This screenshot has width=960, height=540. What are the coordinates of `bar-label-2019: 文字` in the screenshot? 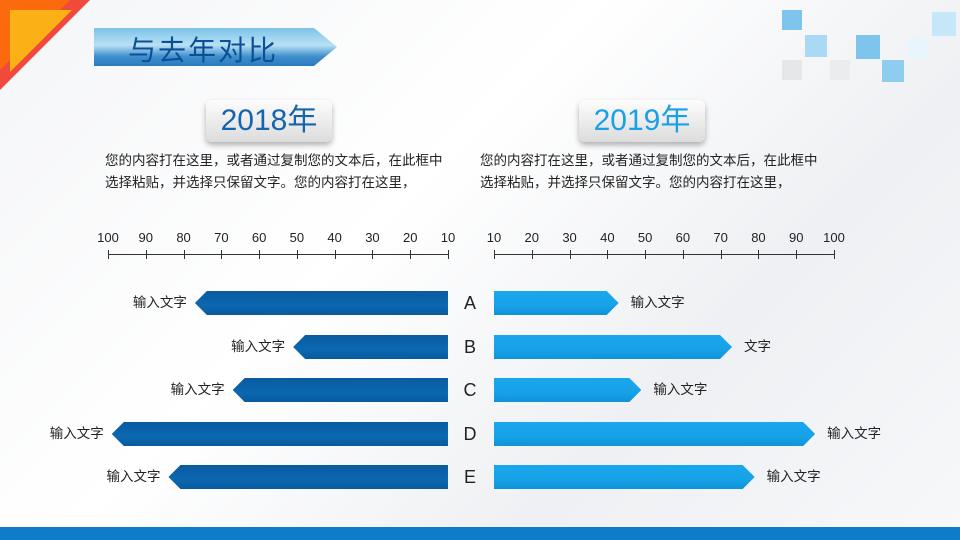 It's located at (757, 347).